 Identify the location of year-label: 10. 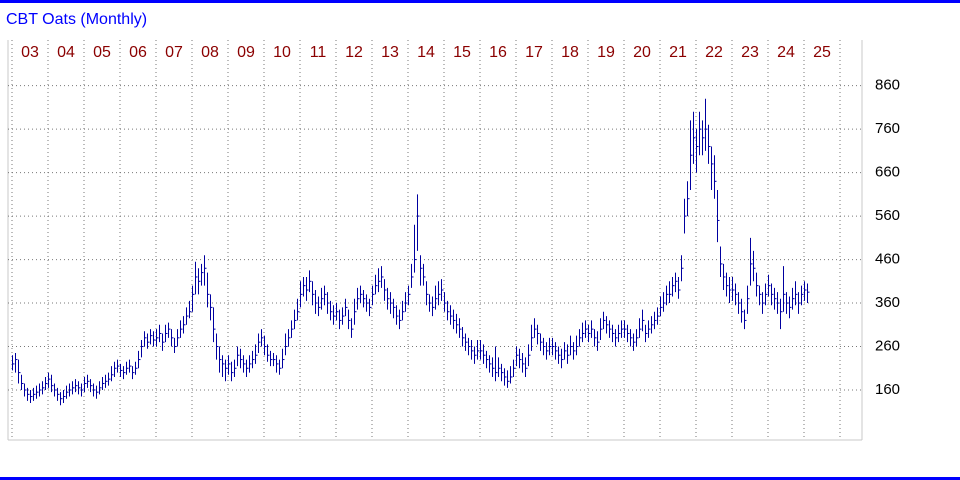
(282, 52).